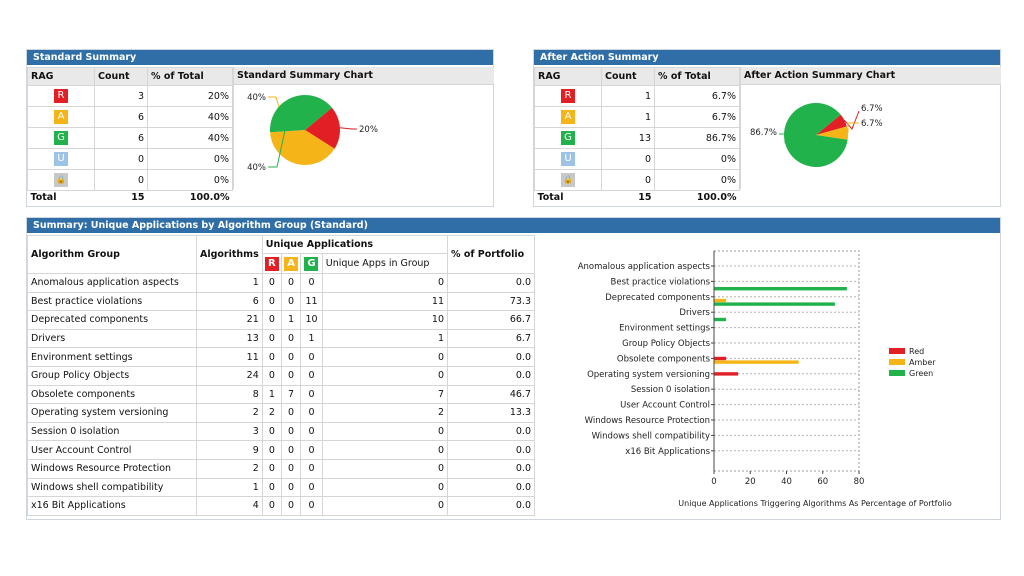  I want to click on group-name-cell: Deprecated components, so click(112, 320).